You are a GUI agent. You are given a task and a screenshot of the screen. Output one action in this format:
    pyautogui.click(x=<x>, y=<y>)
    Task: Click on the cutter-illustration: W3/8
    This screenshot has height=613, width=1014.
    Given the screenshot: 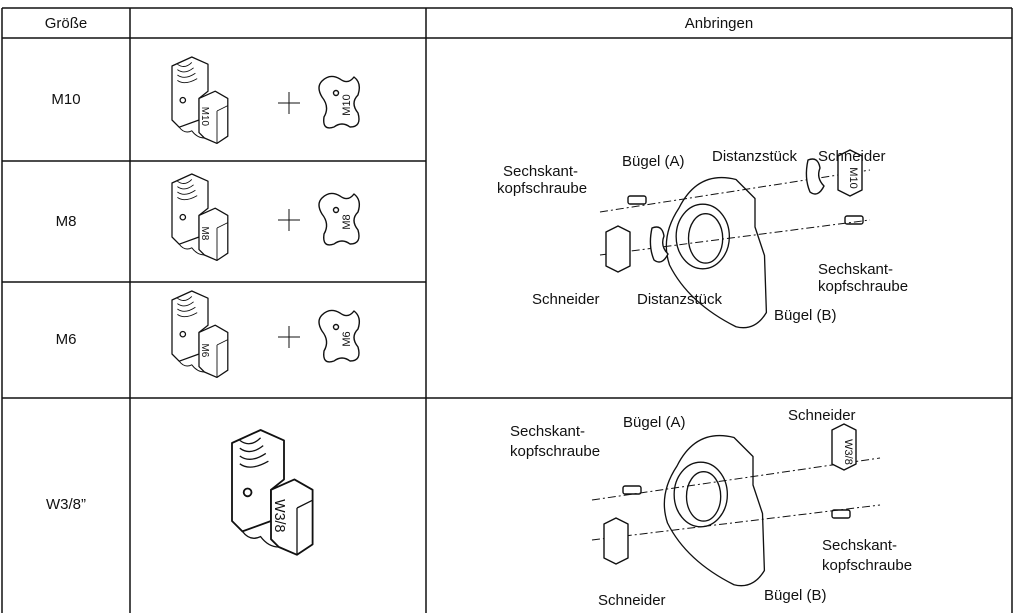 What is the action you would take?
    pyautogui.click(x=272, y=492)
    